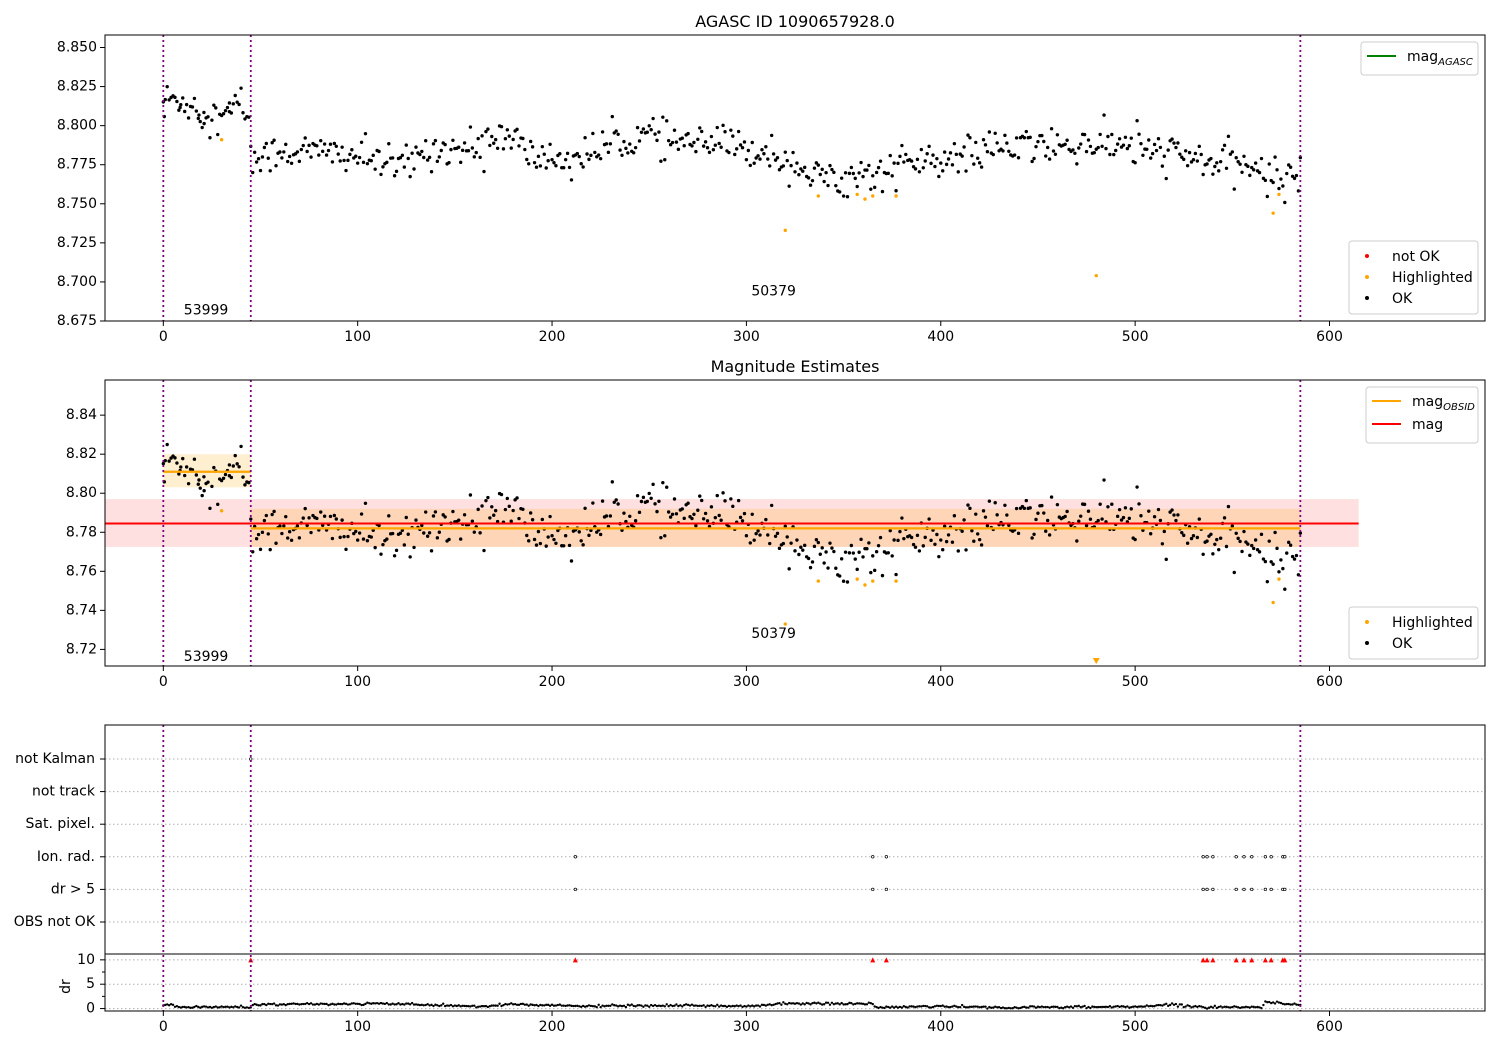  I want to click on y-tick-label: 8.675, so click(77, 321).